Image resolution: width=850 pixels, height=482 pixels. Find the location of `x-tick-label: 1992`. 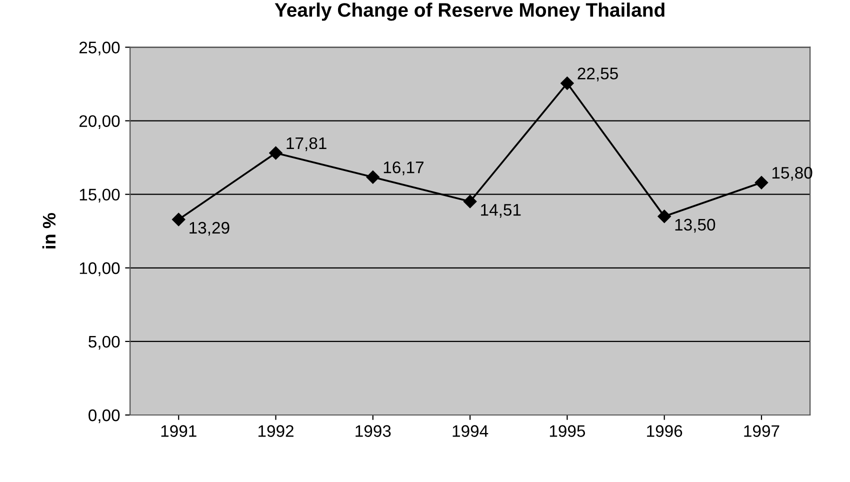

x-tick-label: 1992 is located at coordinates (276, 431).